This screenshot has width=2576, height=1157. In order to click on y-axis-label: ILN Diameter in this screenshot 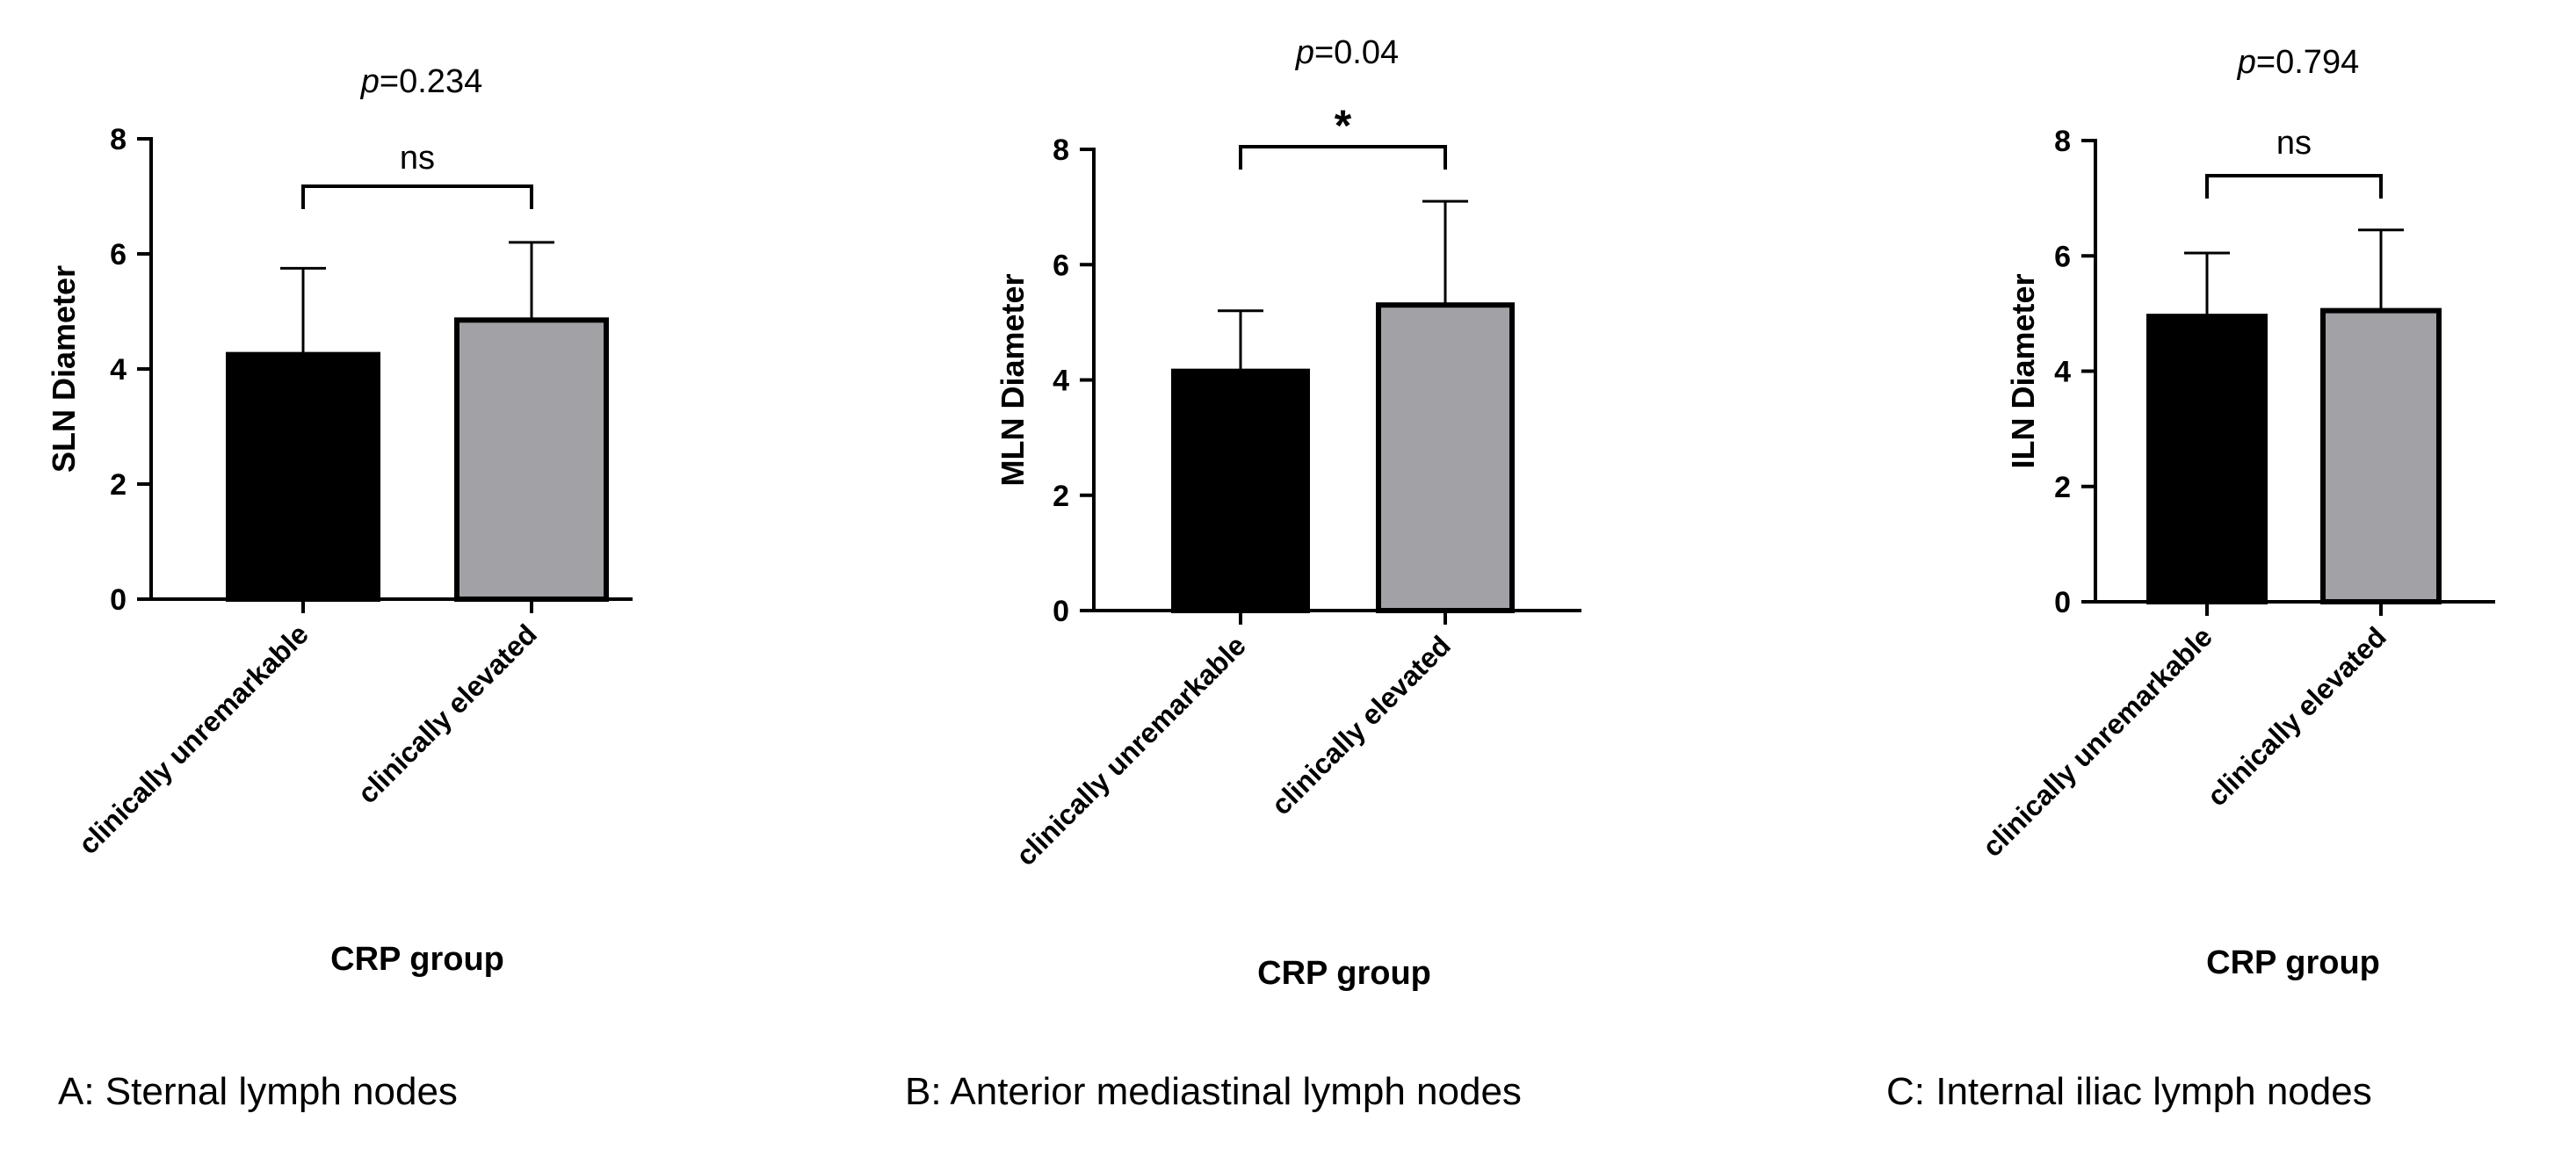, I will do `click(2023, 370)`.